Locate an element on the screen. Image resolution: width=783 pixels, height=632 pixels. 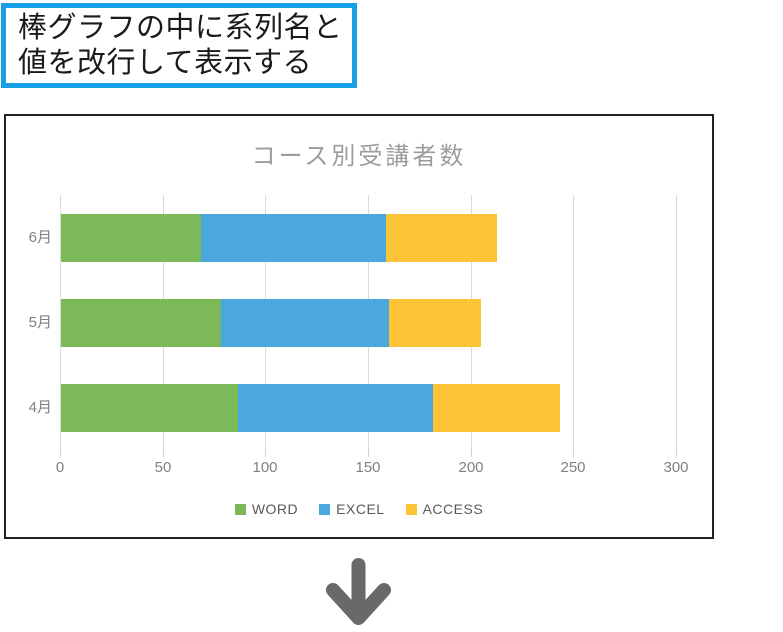
bar-row-4月 is located at coordinates (310, 408).